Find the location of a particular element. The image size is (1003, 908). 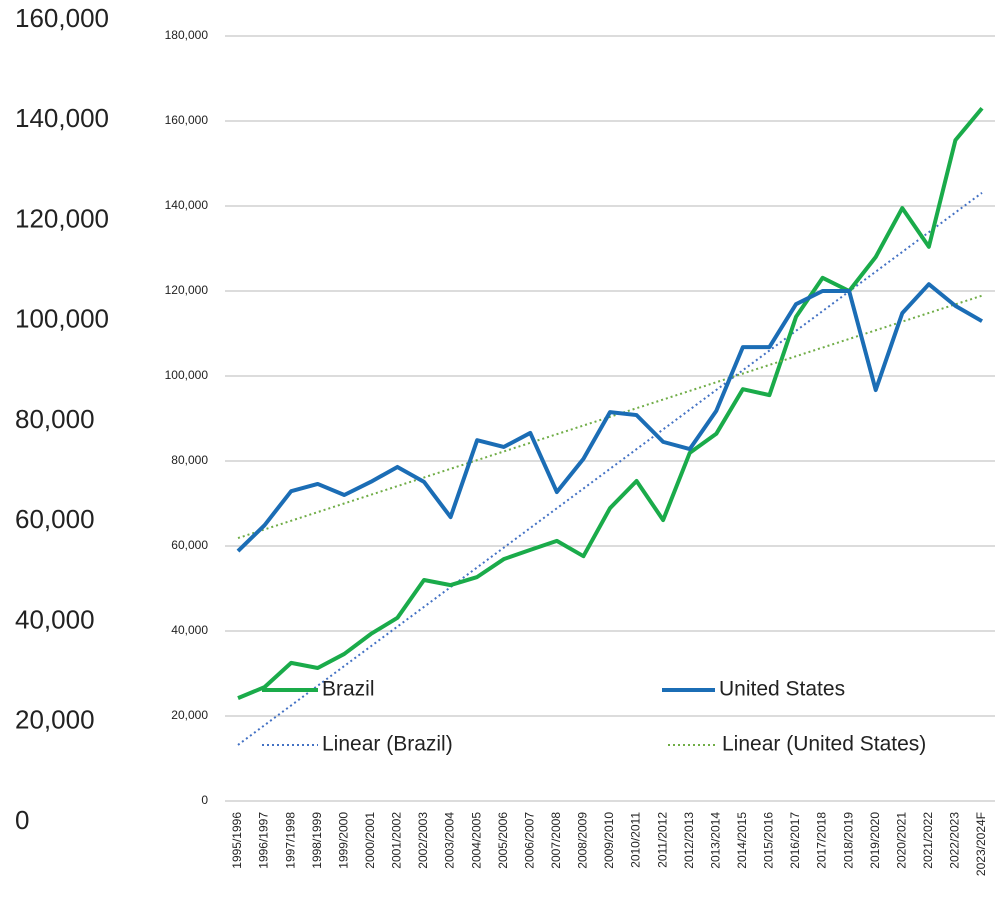

x-tick-label: 2004/2005 is located at coordinates (476, 840).